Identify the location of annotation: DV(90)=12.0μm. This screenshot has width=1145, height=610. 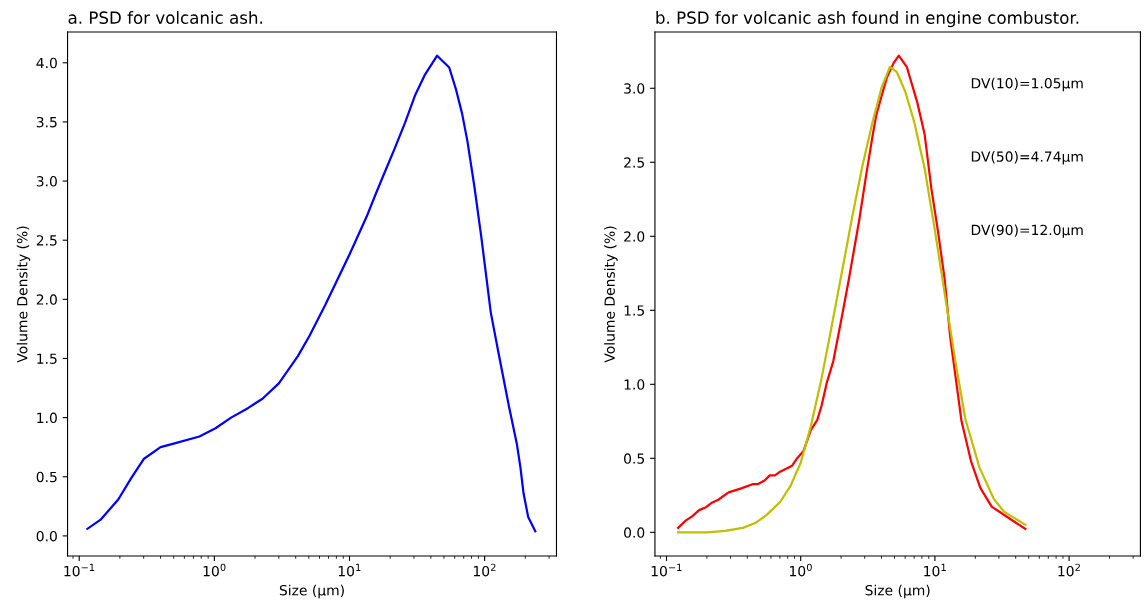
(1027, 231).